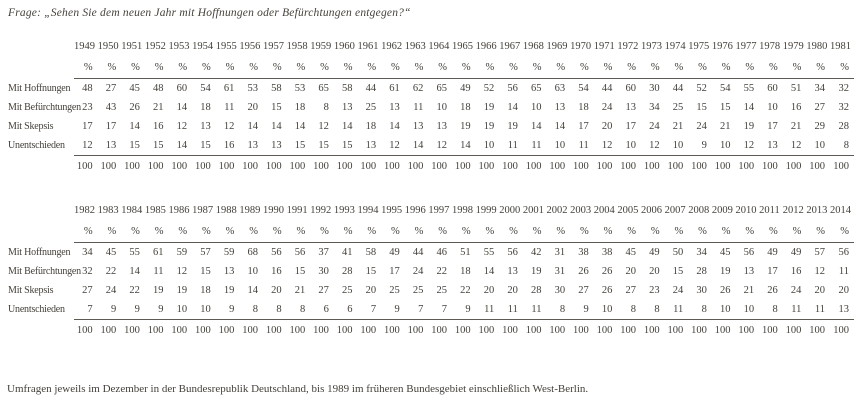 The image size is (858, 402). I want to click on value-cell: 15, so click(156, 146).